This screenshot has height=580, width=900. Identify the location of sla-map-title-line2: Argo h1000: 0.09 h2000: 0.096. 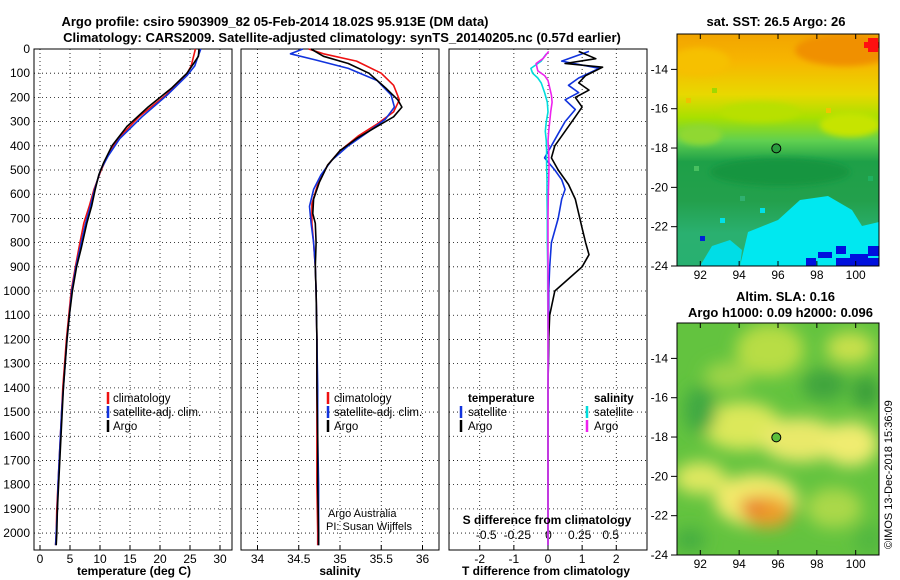
(780, 312).